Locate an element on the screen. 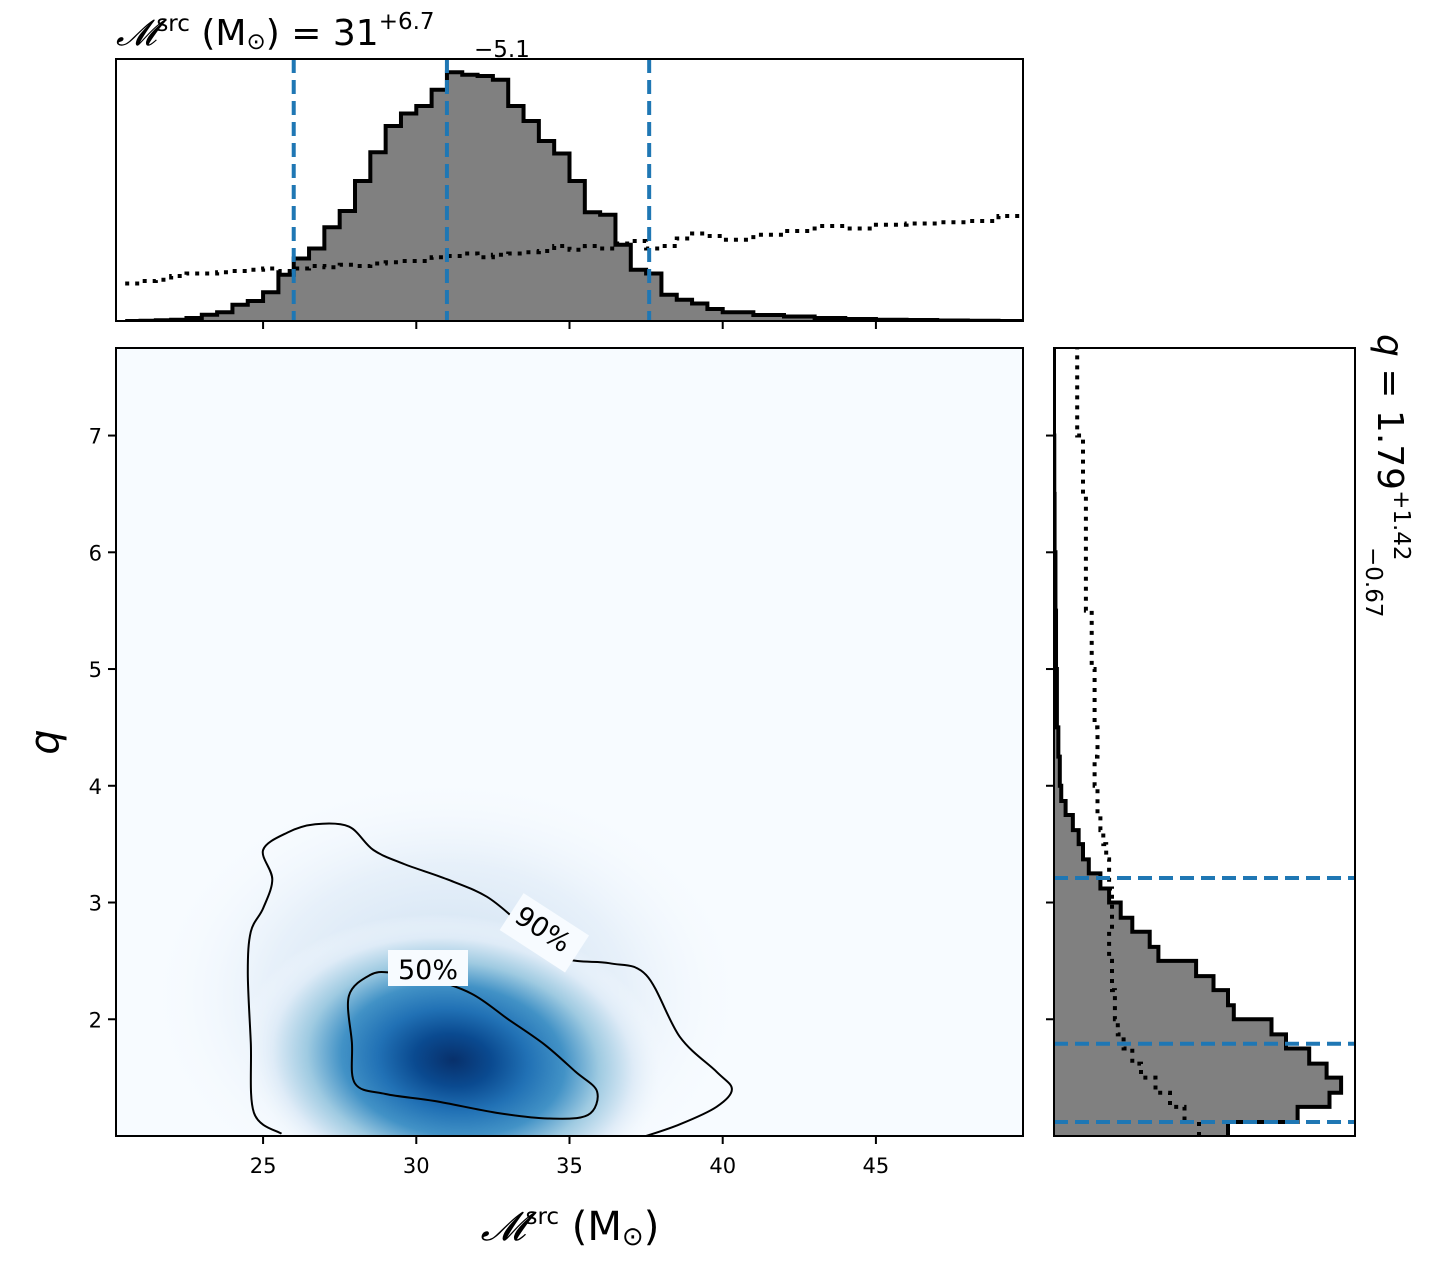 This screenshot has width=1444, height=1267. contour-label-50-gap is located at coordinates (428, 968).